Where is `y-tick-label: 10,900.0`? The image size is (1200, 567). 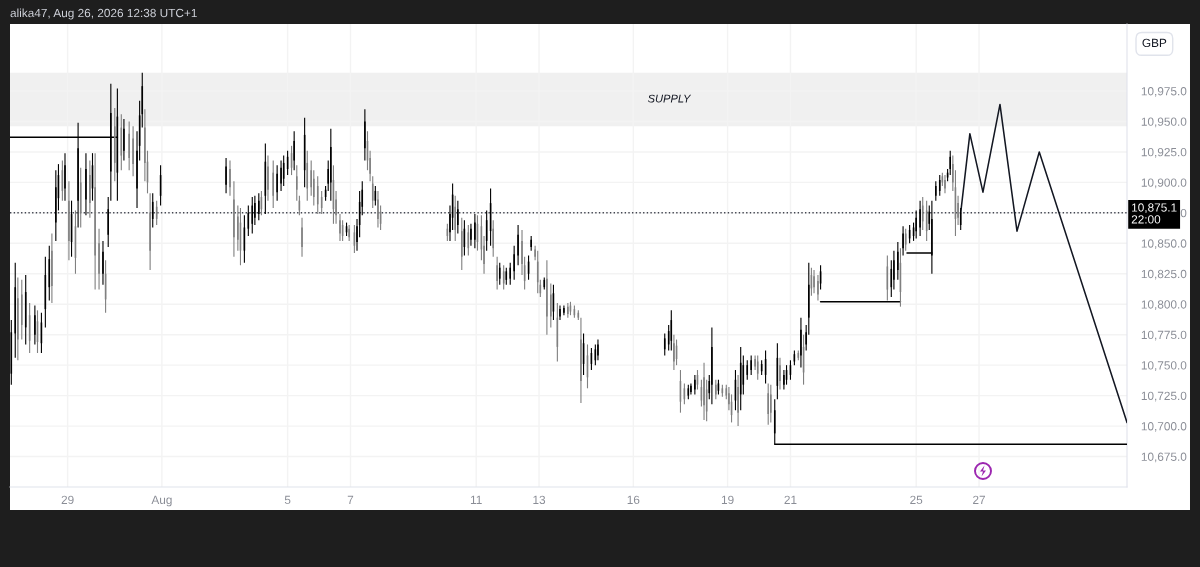
y-tick-label: 10,900.0 is located at coordinates (1164, 183).